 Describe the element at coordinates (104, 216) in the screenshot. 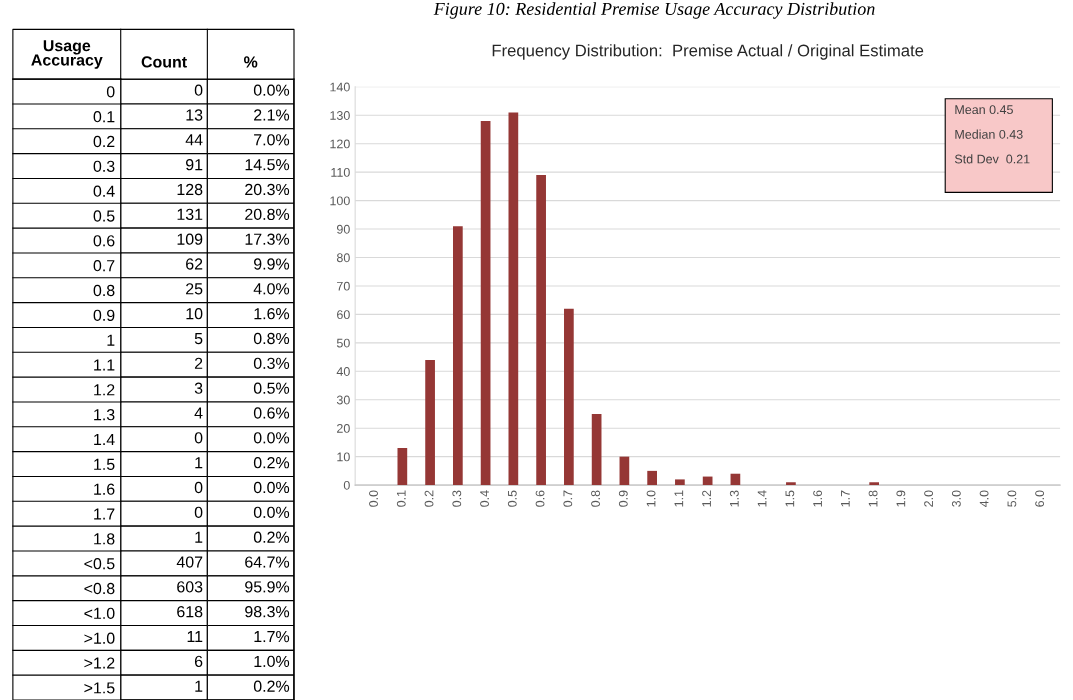

I see `y-tick-label: 0.5` at that location.